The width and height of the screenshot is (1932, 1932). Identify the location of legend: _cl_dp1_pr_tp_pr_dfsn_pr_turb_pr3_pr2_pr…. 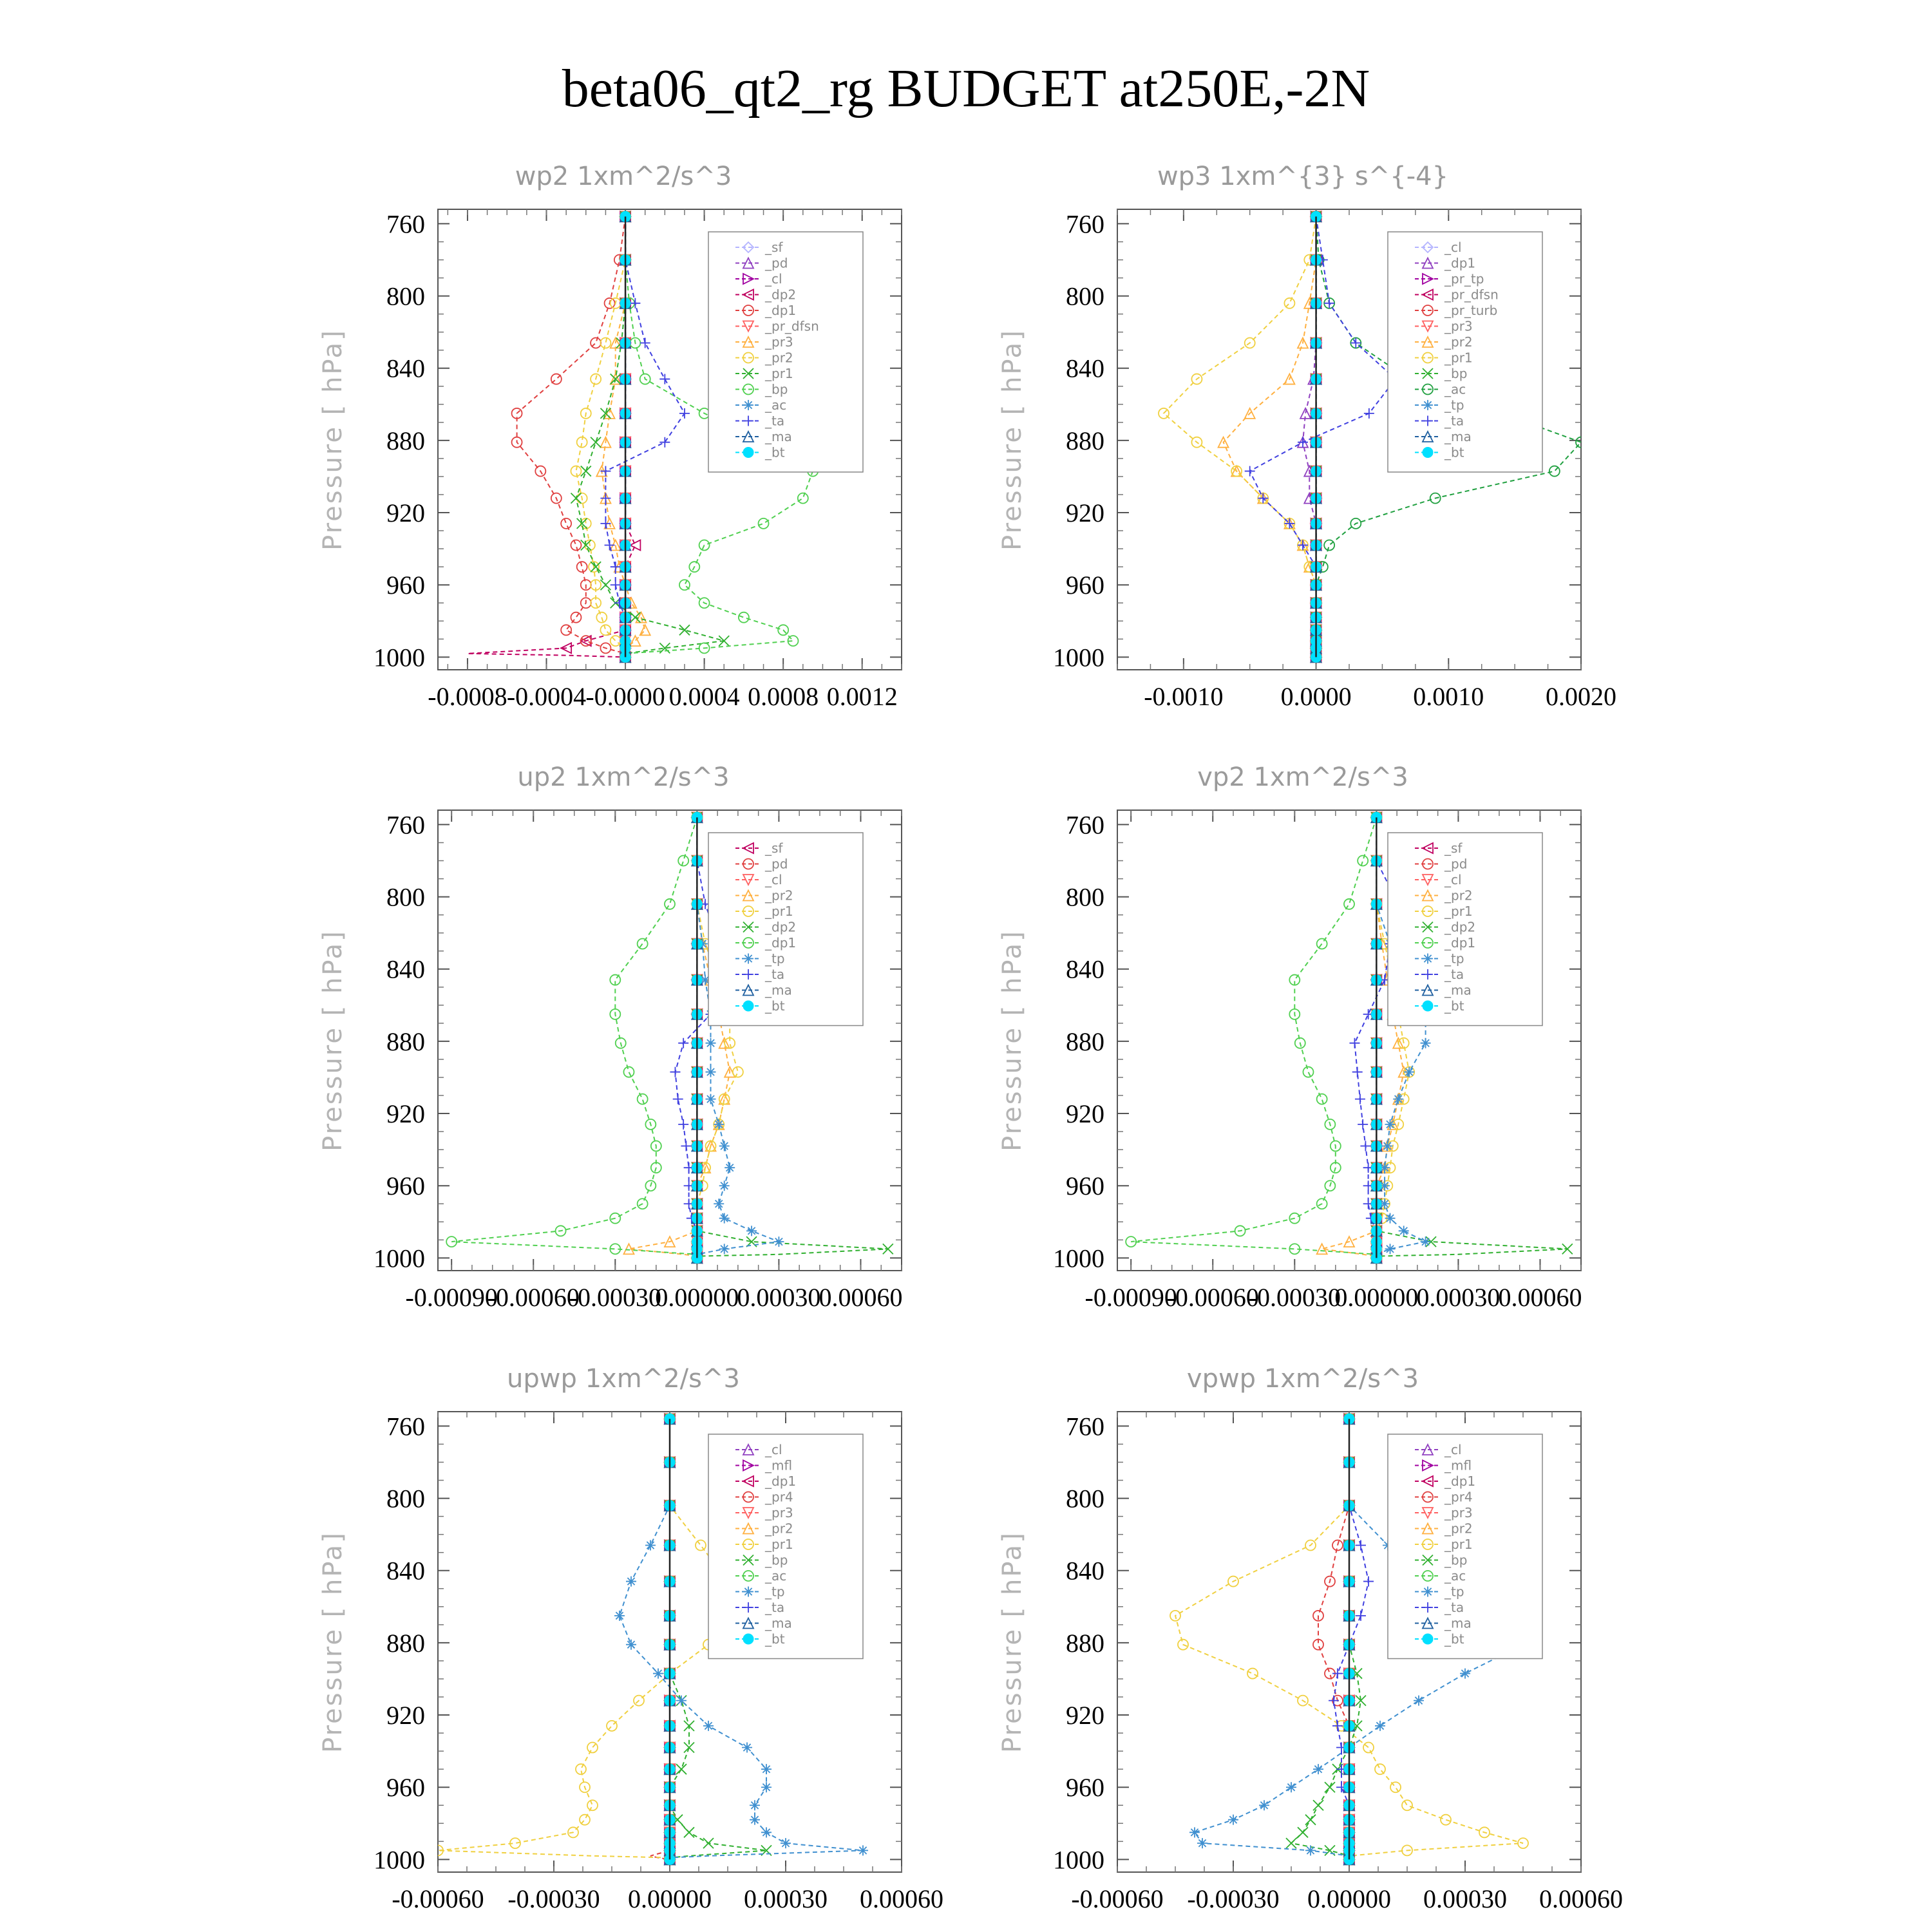
(1465, 352).